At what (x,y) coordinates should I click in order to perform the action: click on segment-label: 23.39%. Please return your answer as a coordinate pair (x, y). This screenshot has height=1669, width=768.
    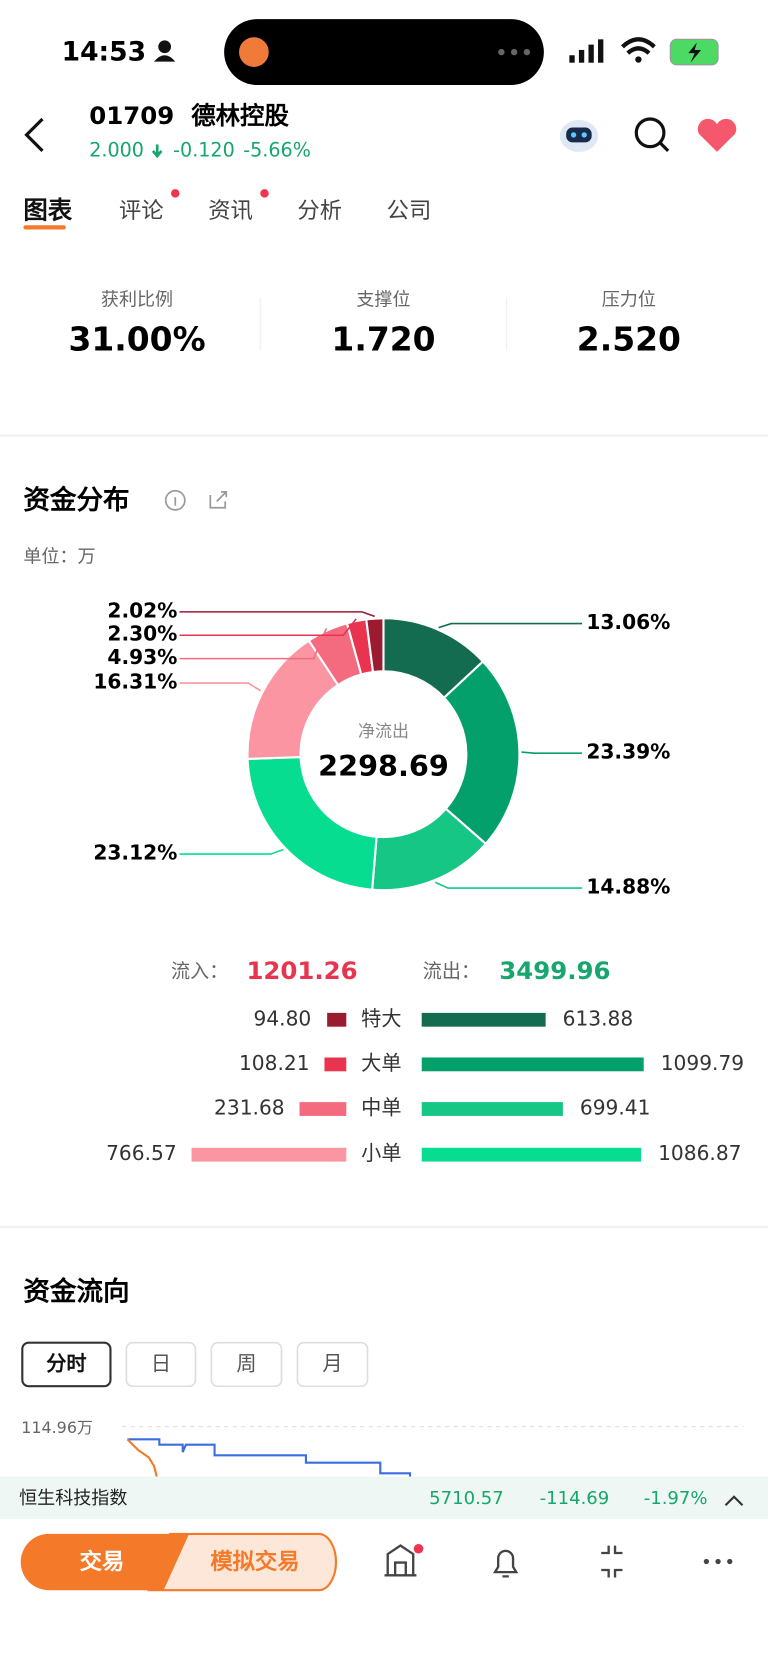
    Looking at the image, I should click on (628, 752).